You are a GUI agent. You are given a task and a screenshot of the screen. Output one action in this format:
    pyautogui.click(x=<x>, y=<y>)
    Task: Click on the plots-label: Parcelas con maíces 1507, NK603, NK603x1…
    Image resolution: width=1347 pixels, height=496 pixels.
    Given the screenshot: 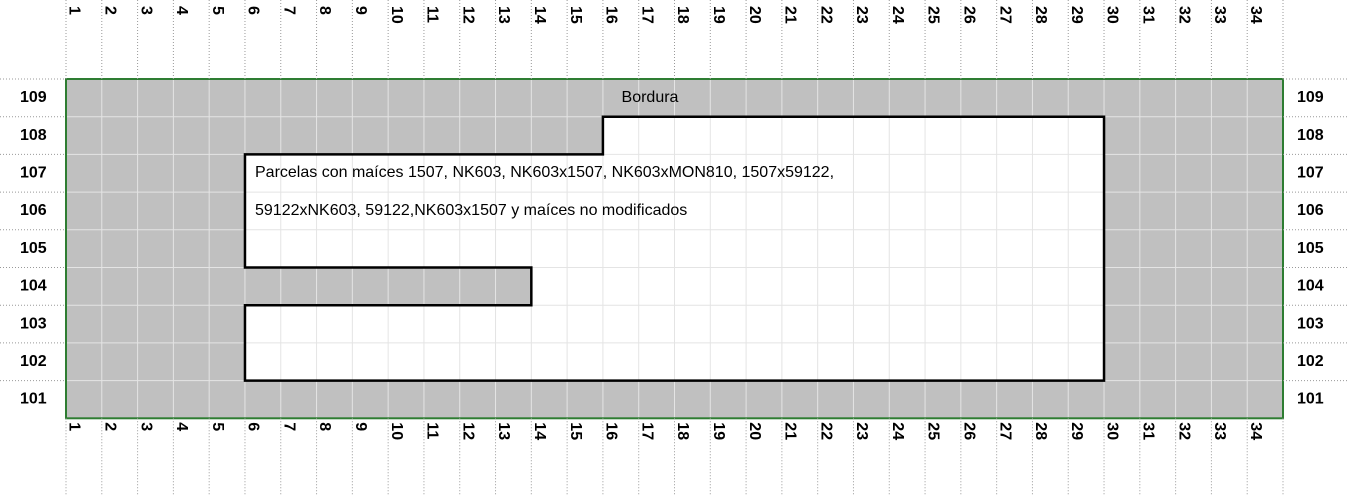 What is the action you would take?
    pyautogui.click(x=544, y=172)
    